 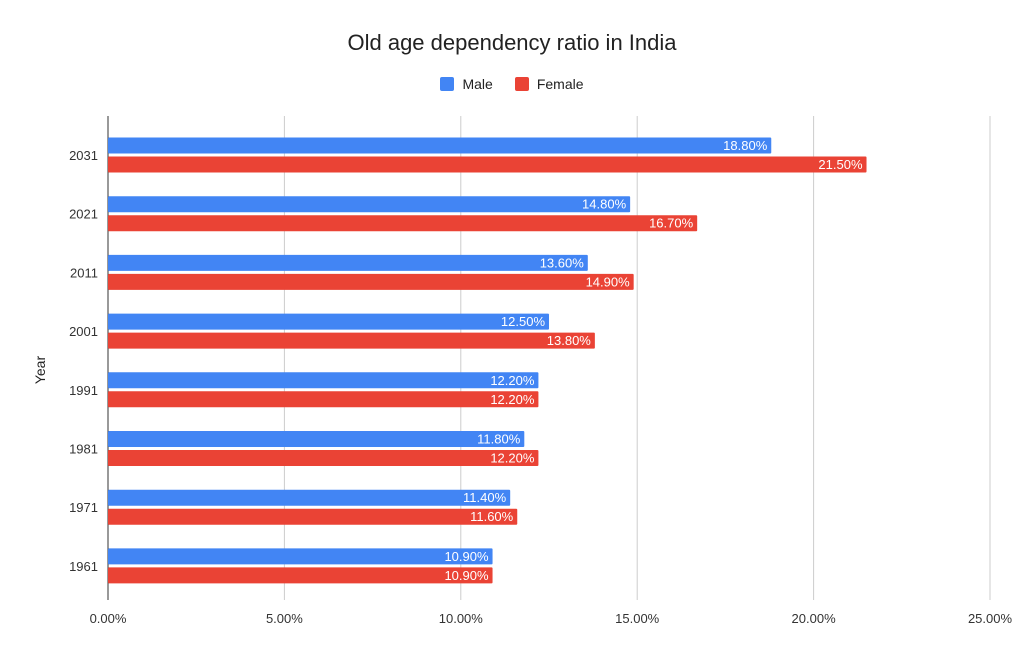 I want to click on legend-label-male: Male, so click(x=477, y=84).